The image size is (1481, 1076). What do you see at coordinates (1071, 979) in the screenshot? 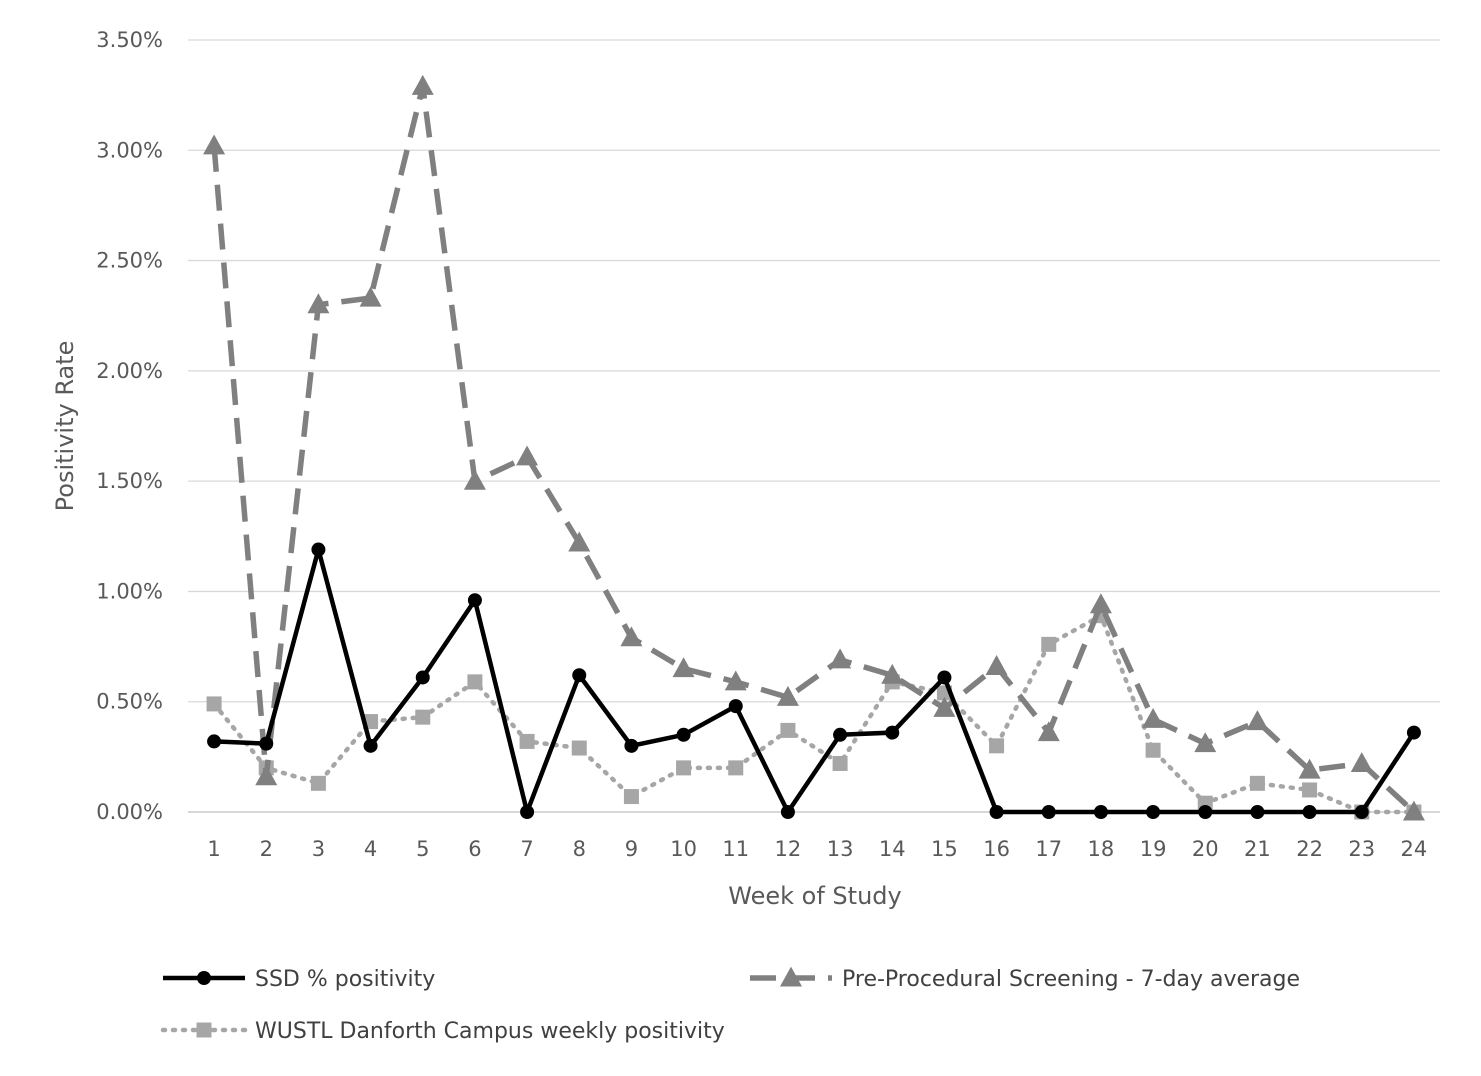
I see `legend-label: Pre-Procedural Screening - 7-day average` at bounding box center [1071, 979].